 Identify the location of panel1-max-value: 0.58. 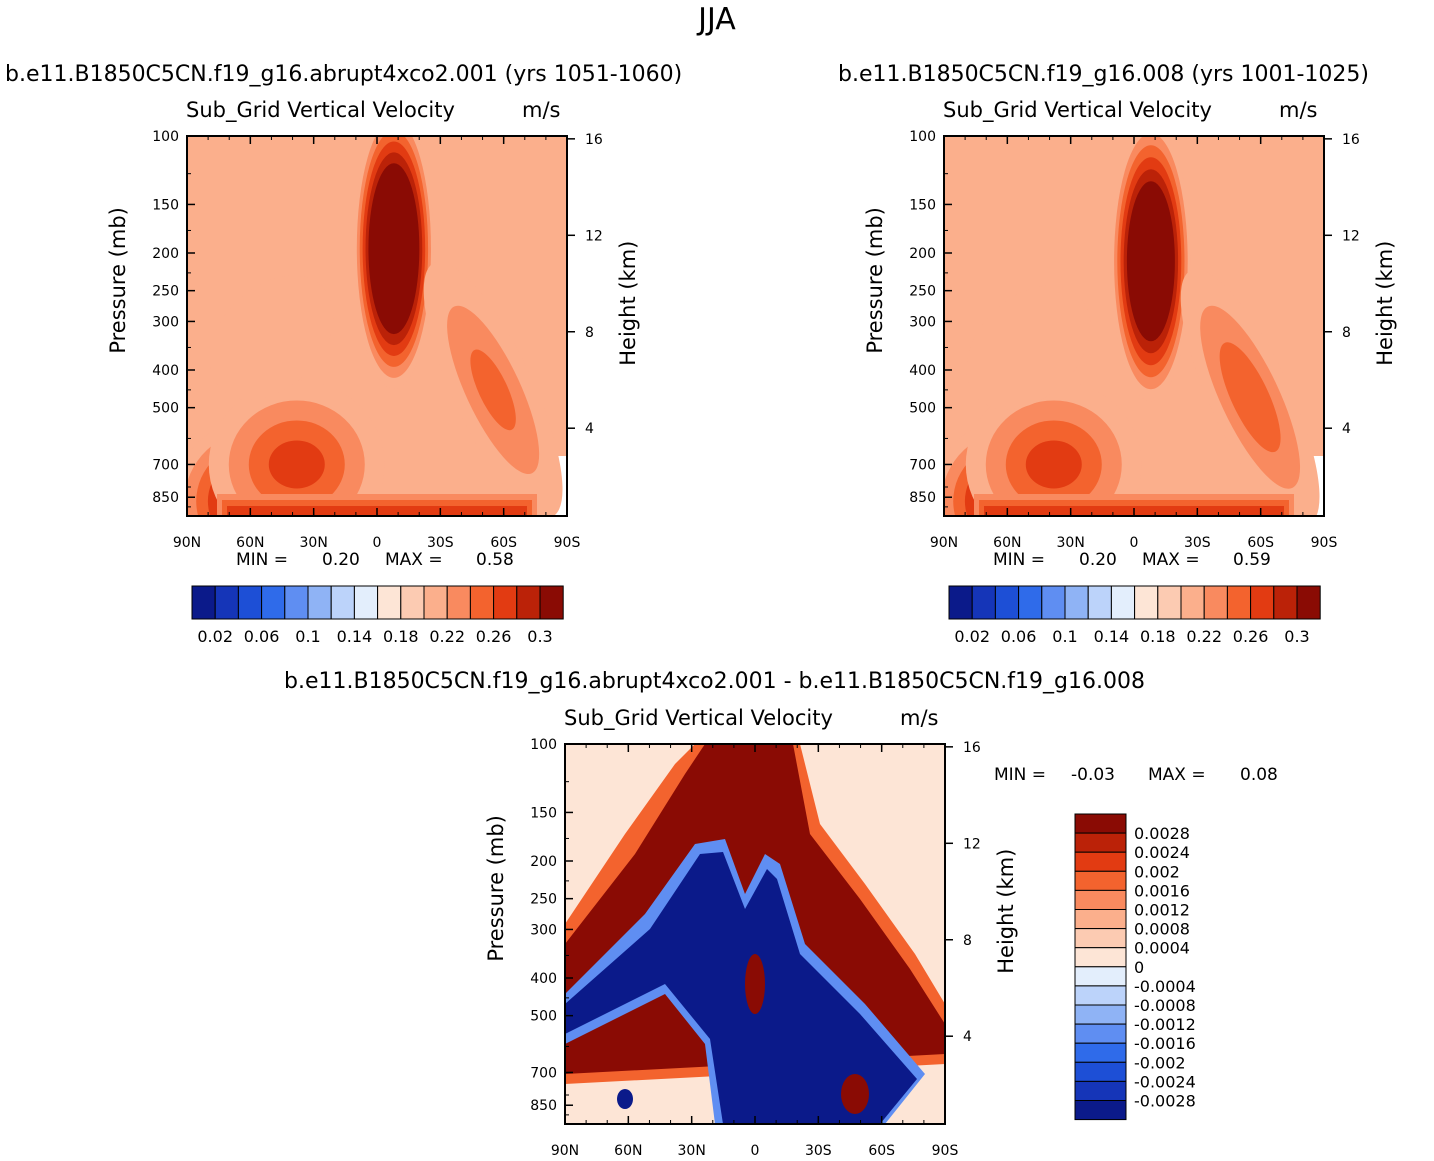
(495, 560).